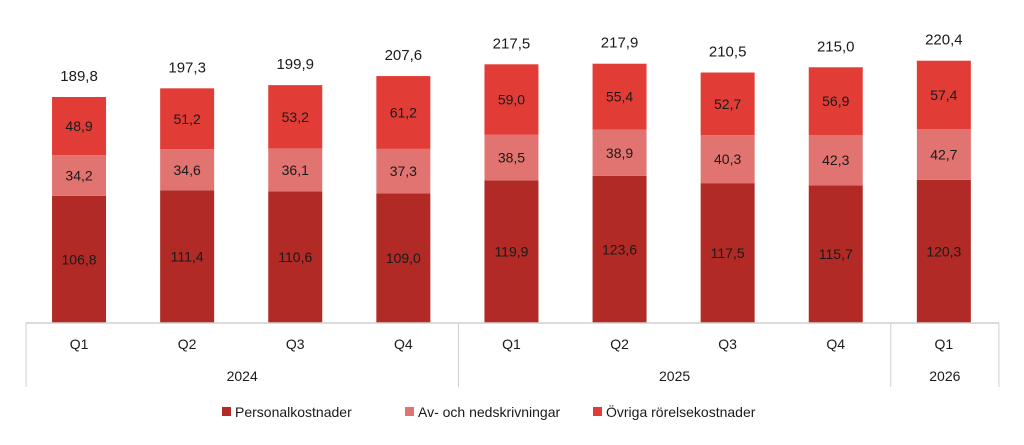 The width and height of the screenshot is (1024, 445). I want to click on segment-label: 42,7, so click(943, 154).